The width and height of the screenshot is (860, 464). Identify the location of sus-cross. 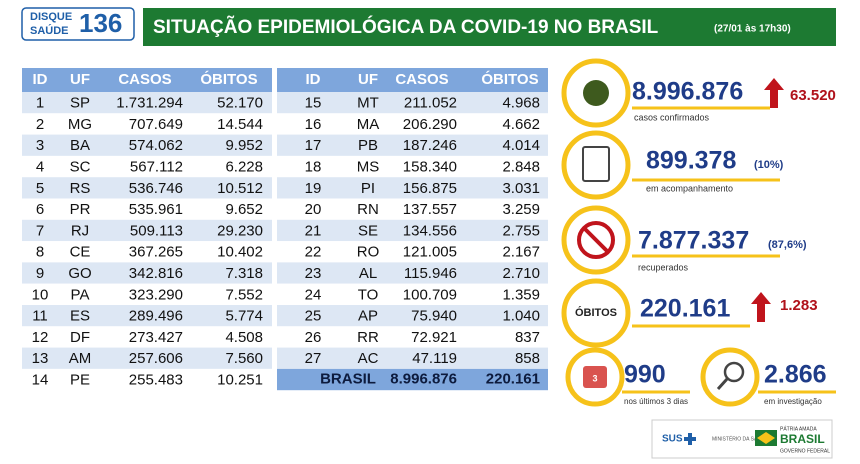
(690, 439).